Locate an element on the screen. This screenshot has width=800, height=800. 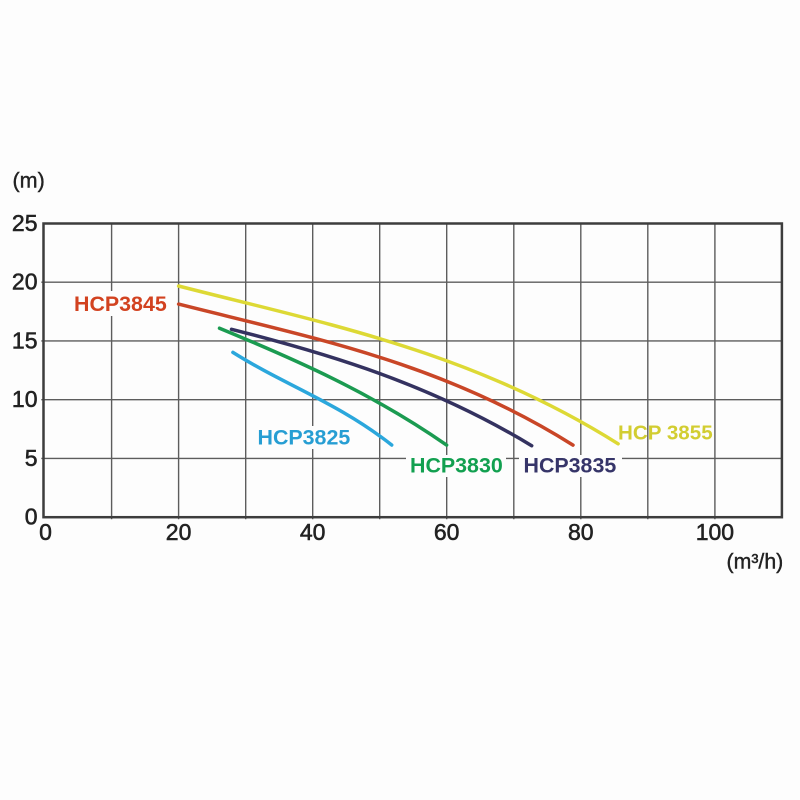
svg-text: 10 is located at coordinates (25, 399).